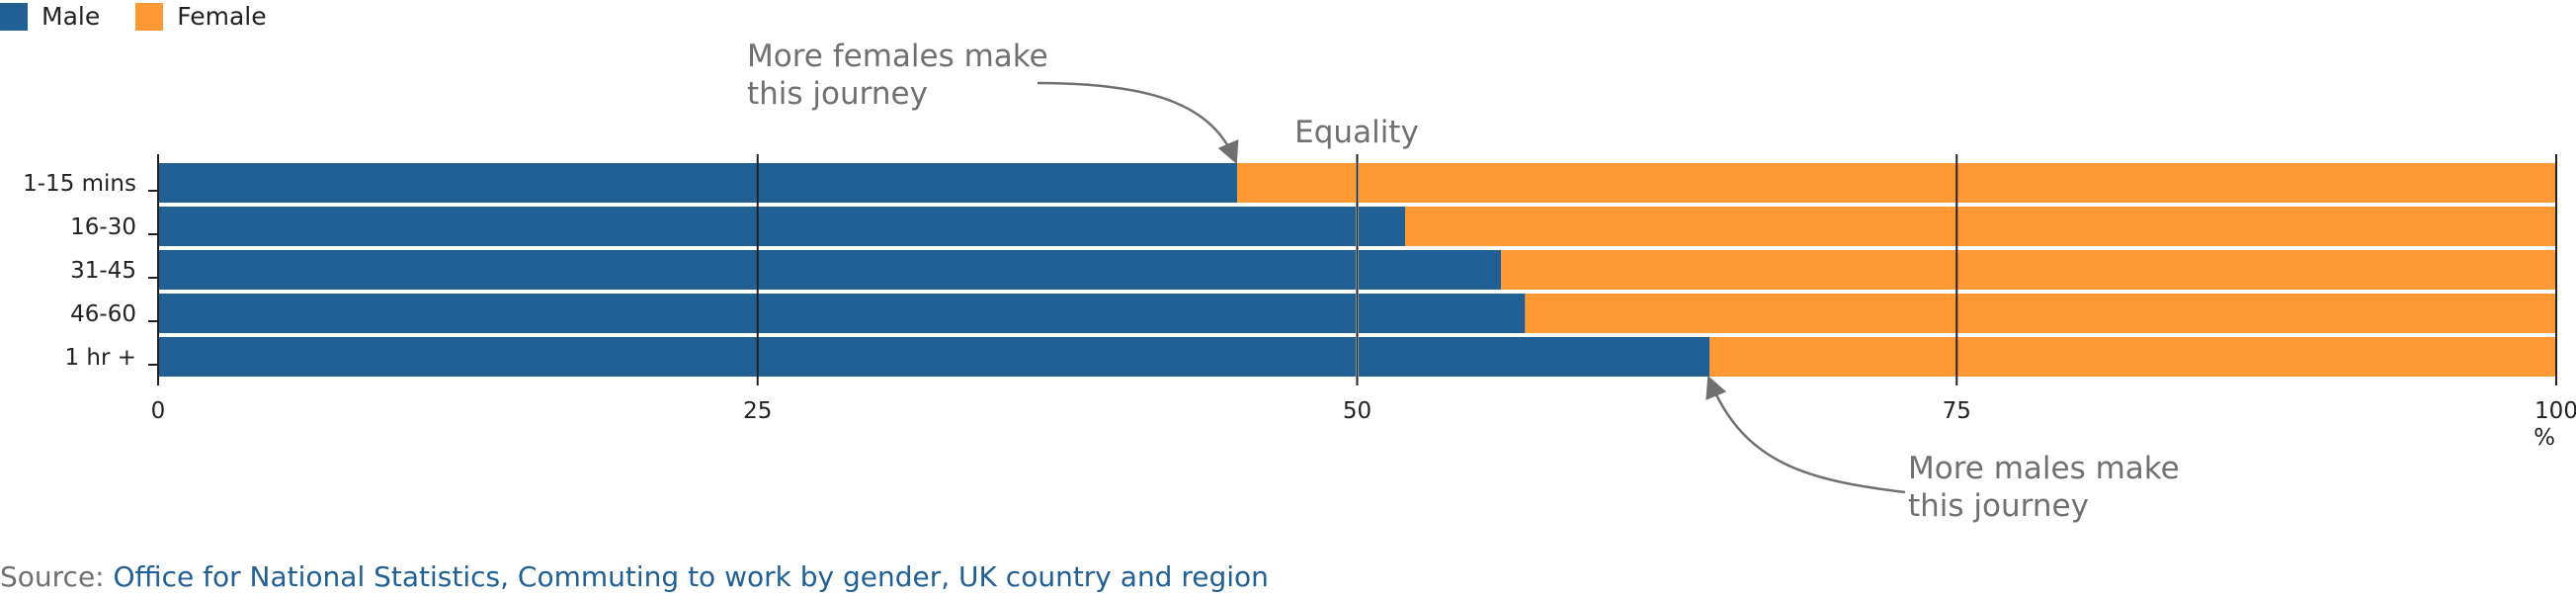 The image size is (2576, 597). Describe the element at coordinates (837, 94) in the screenshot. I see `females-annotation-line2: this journey` at that location.